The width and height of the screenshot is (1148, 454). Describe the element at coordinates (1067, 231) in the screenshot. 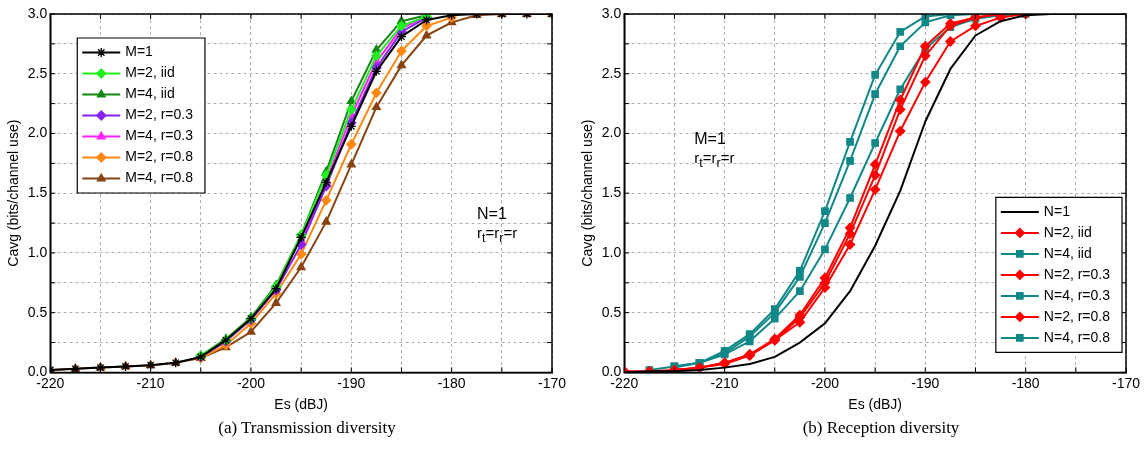

I see `legend-label: N=2, iid` at that location.